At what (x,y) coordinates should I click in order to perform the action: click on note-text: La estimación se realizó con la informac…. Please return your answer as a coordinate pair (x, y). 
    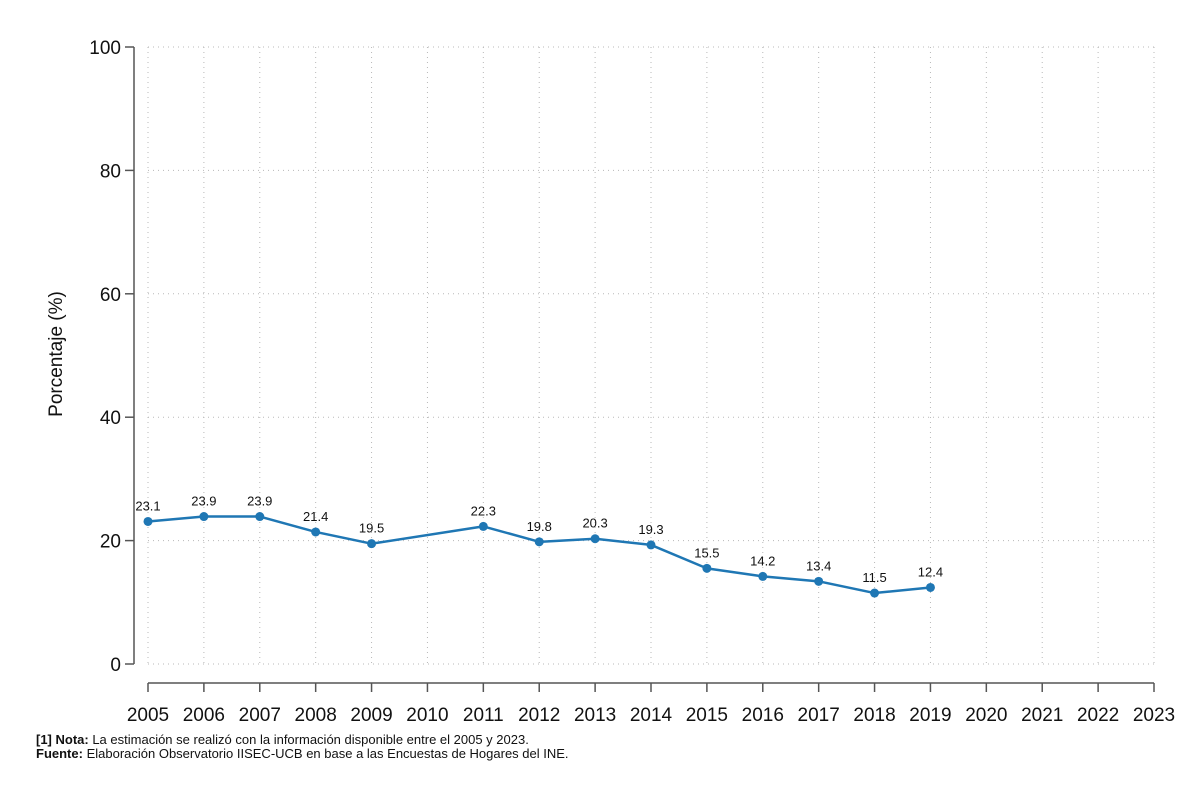
    Looking at the image, I should click on (308, 739).